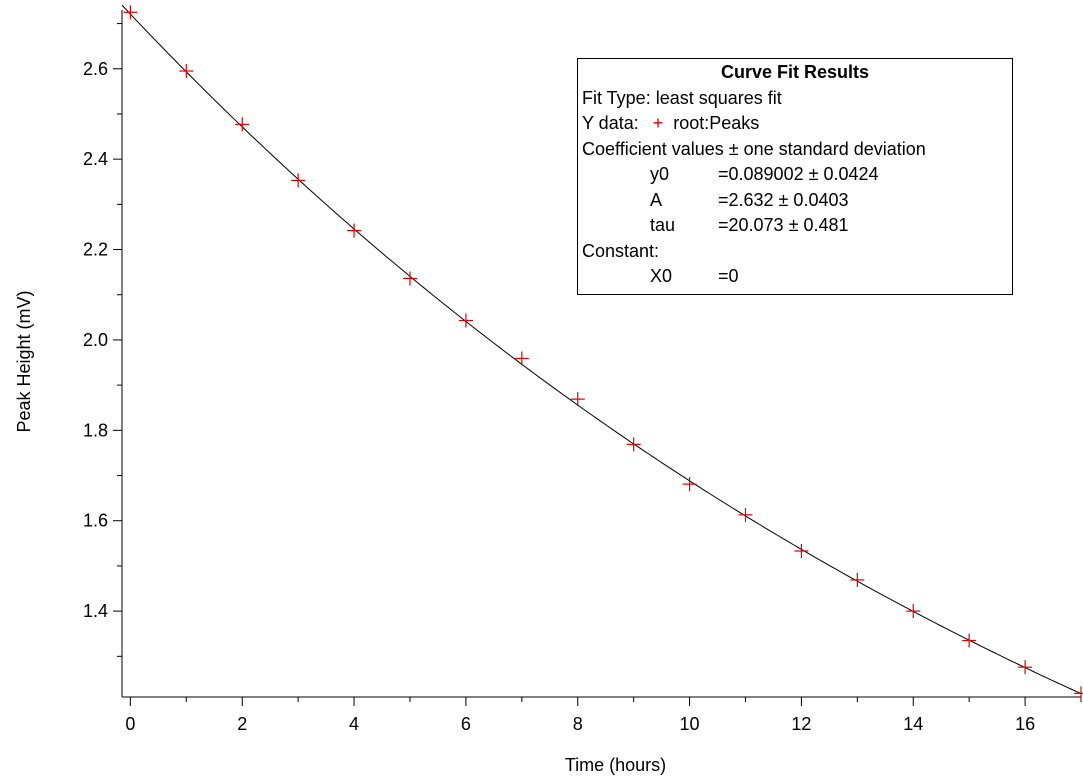 Image resolution: width=1083 pixels, height=780 pixels. Describe the element at coordinates (795, 124) in the screenshot. I see `y-data-row: Y data: + root:Peaks` at that location.